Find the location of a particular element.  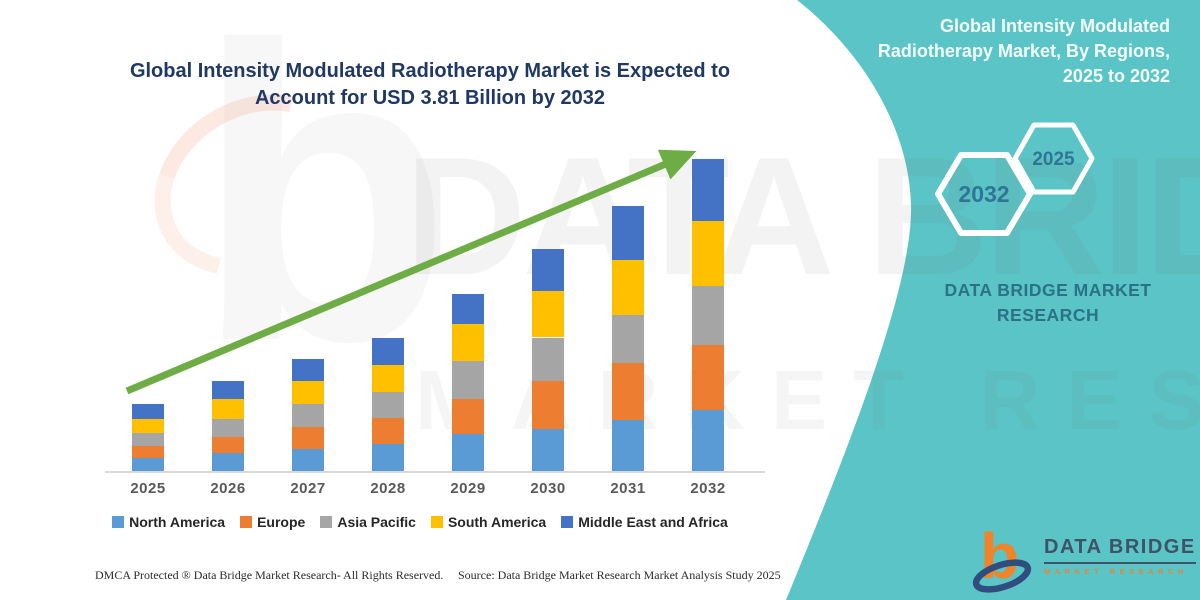

bar-segment-2027-europe is located at coordinates (308, 437).